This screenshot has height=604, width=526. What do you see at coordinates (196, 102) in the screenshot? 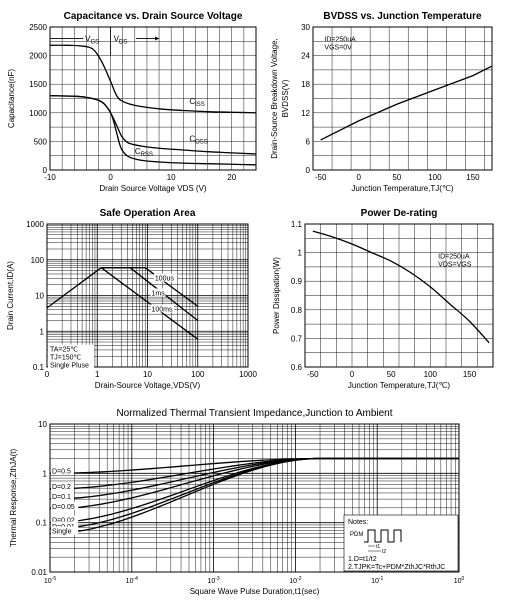
I see `series-label: CISS` at bounding box center [196, 102].